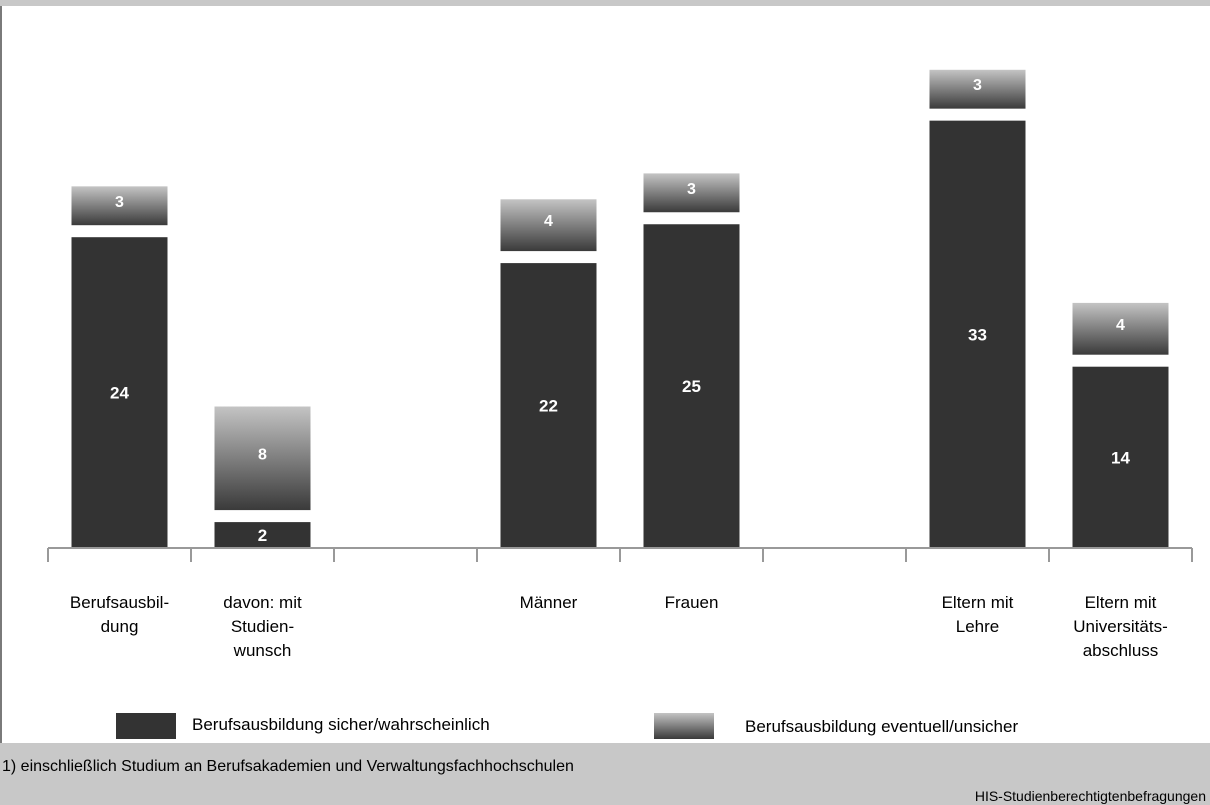 The width and height of the screenshot is (1210, 805). I want to click on value-label-unsure-1: 8, so click(262, 454).